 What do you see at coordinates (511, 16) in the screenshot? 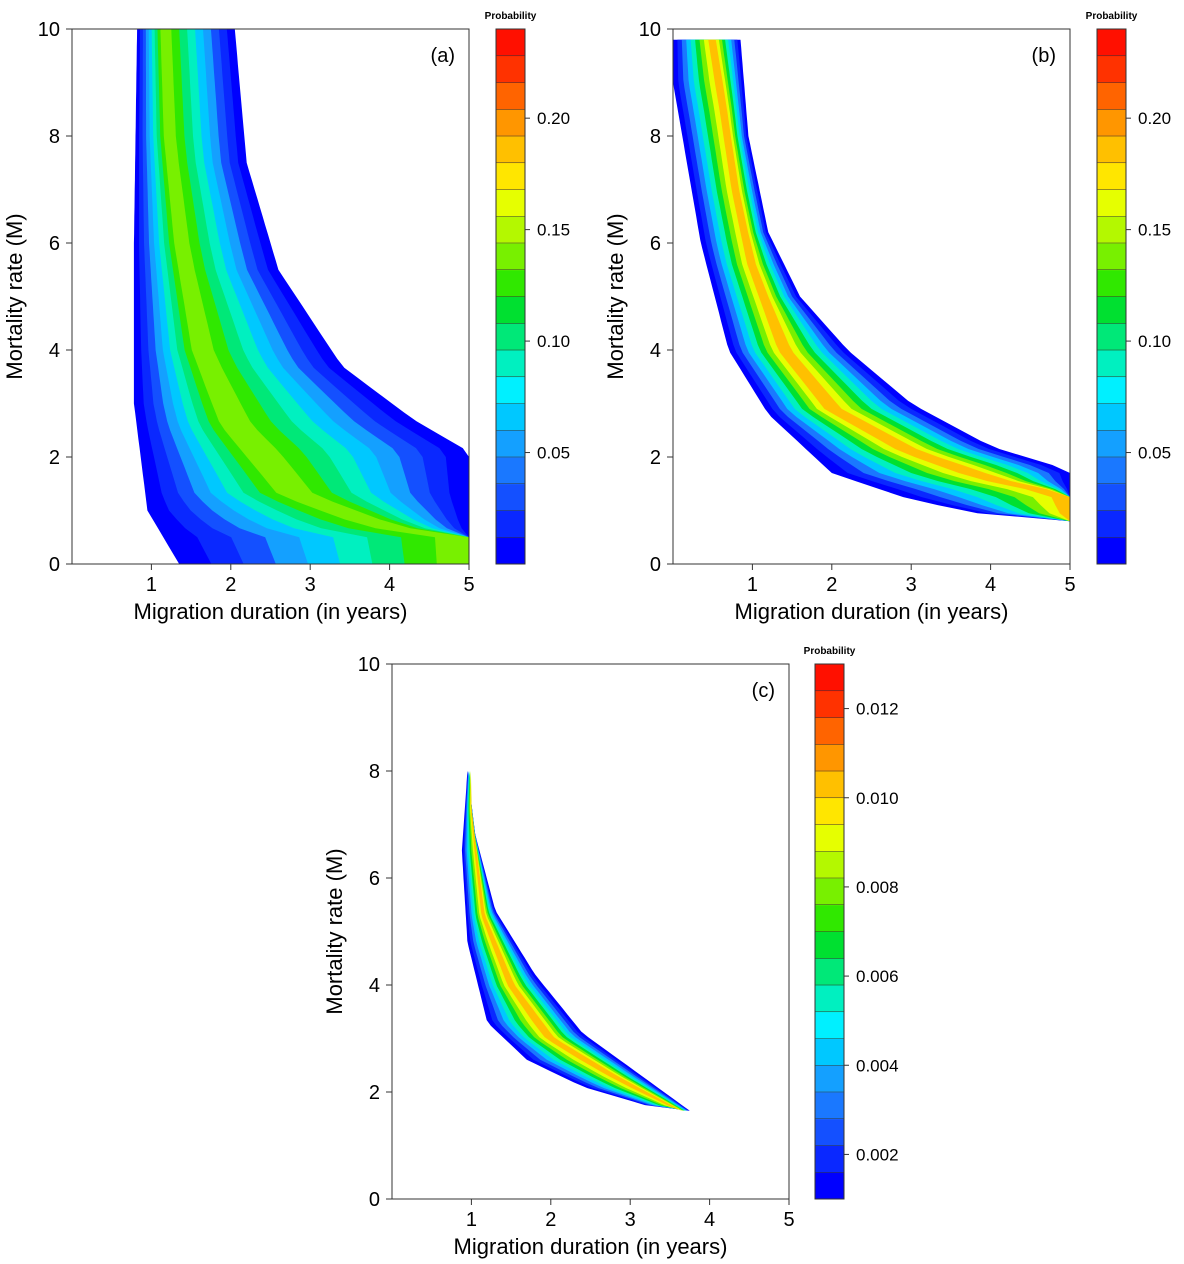
I see `panel-a-colorbar-title: Probability` at bounding box center [511, 16].